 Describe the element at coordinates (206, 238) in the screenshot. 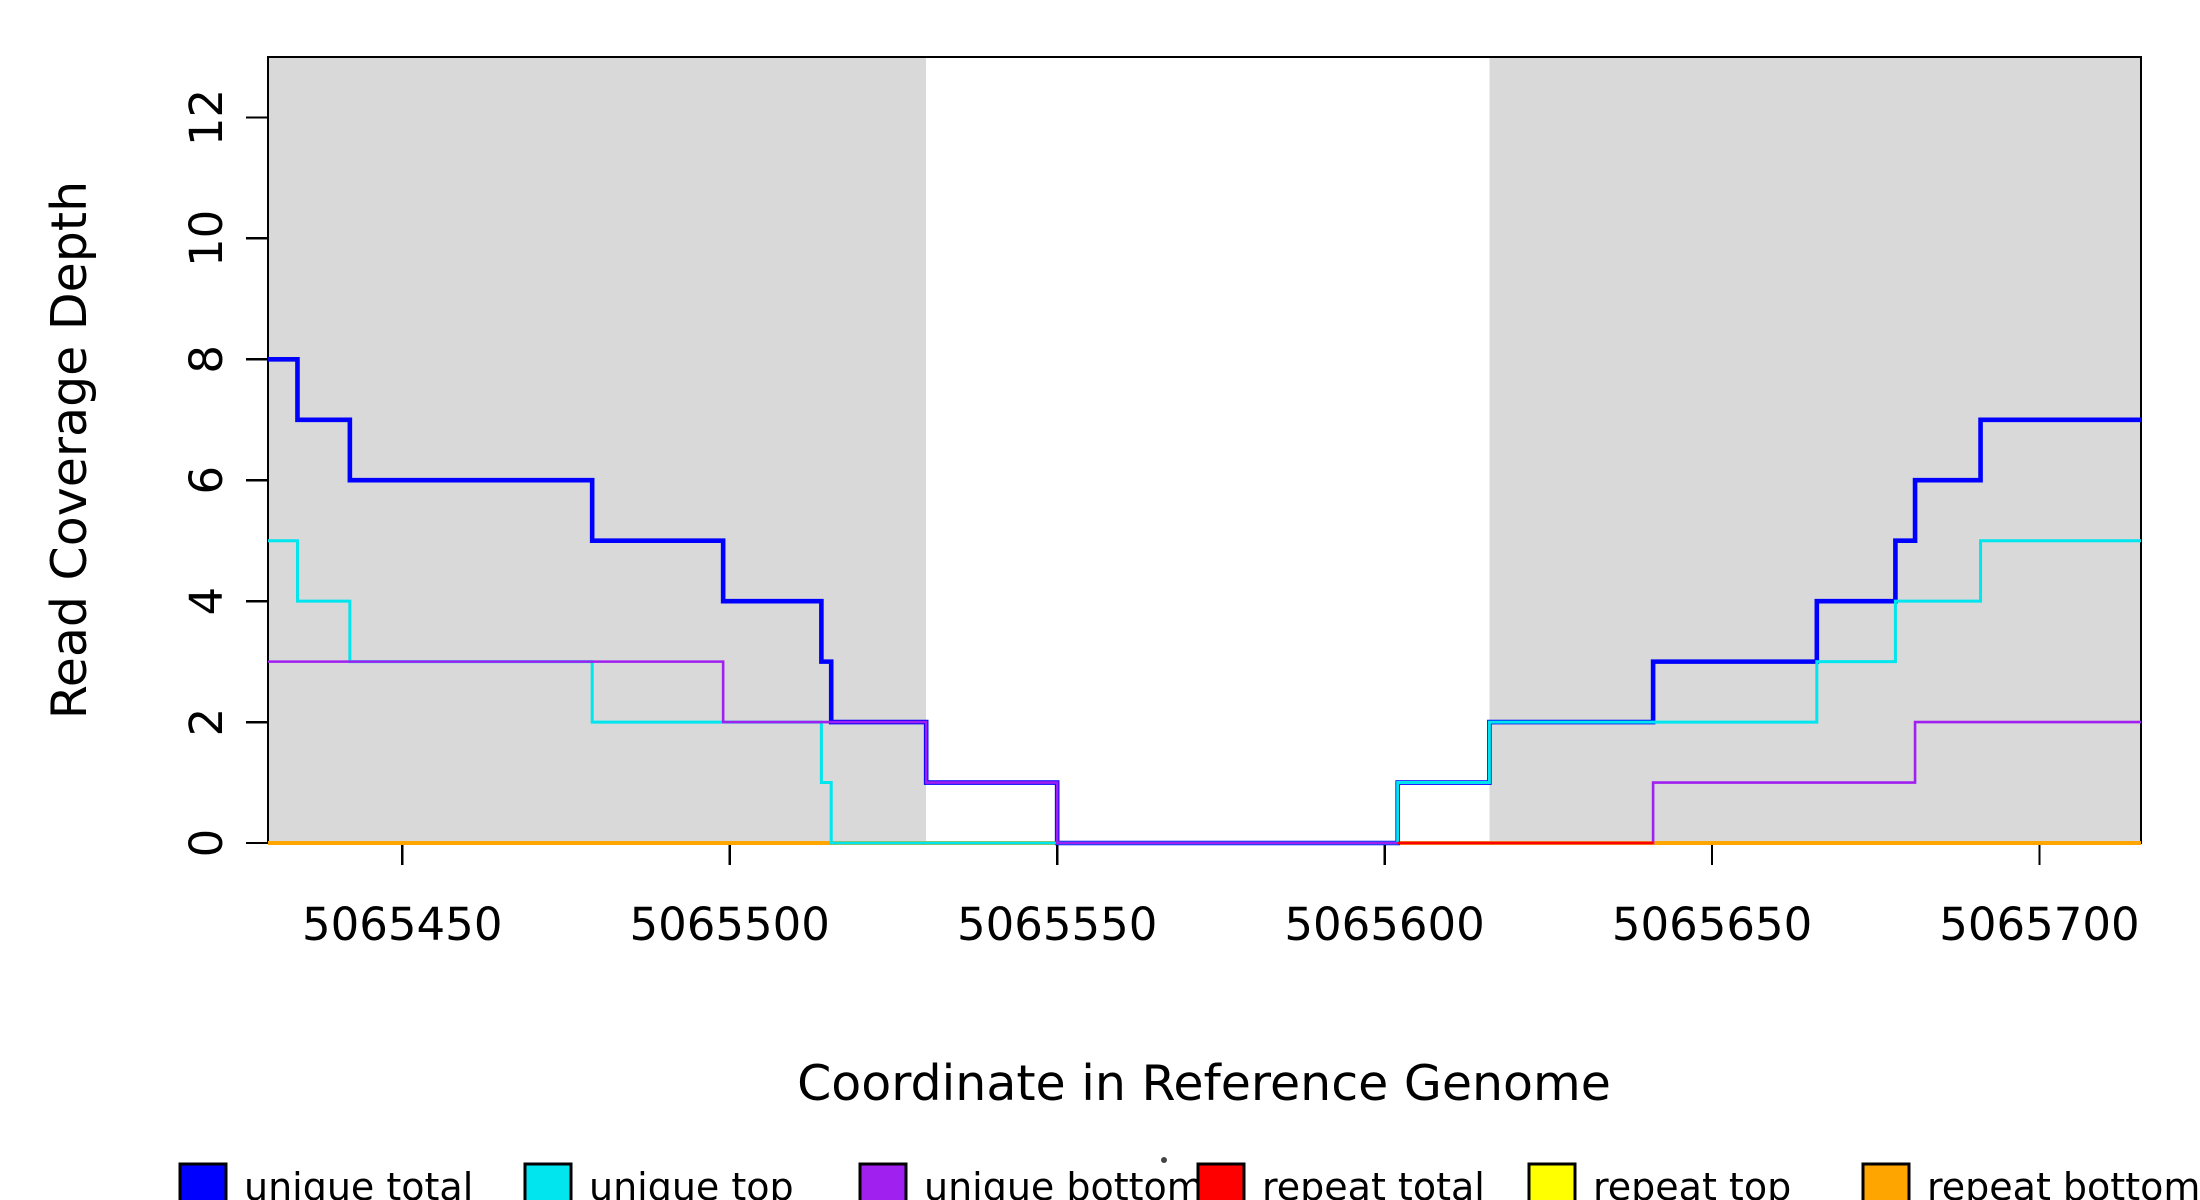

I see `y-tick-label: 10` at that location.